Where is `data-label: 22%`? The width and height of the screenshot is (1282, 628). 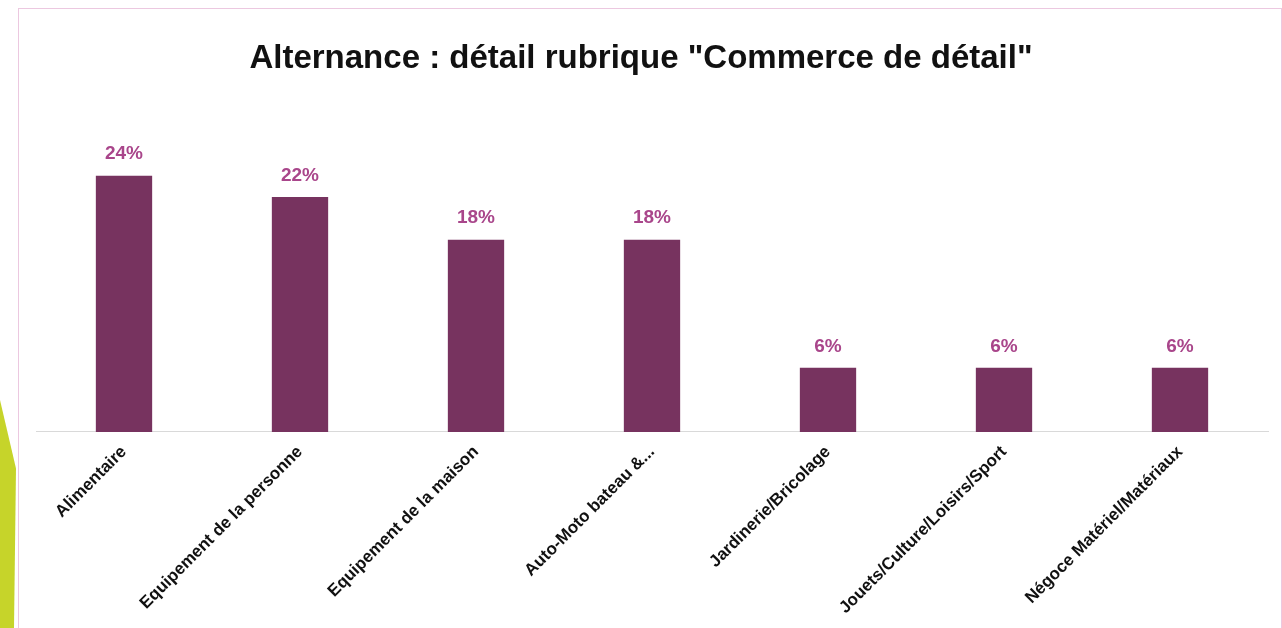 data-label: 22% is located at coordinates (300, 174).